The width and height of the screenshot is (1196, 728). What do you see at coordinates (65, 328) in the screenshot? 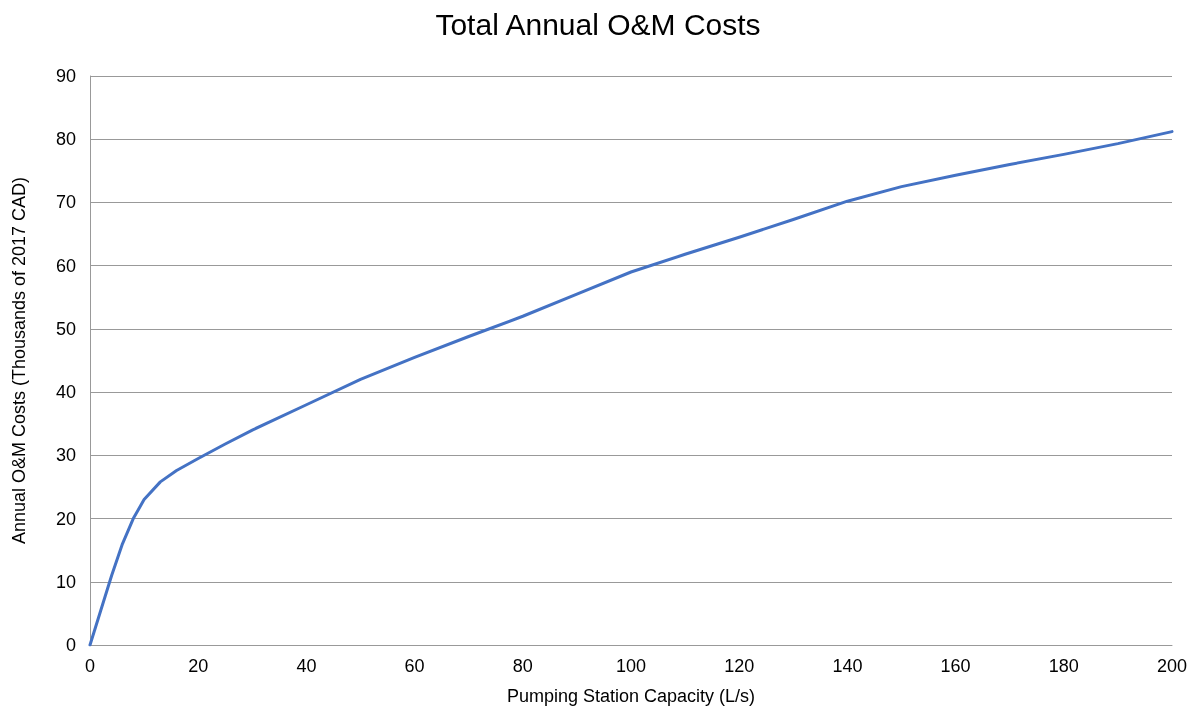
I see `y-tick-label: 50` at bounding box center [65, 328].